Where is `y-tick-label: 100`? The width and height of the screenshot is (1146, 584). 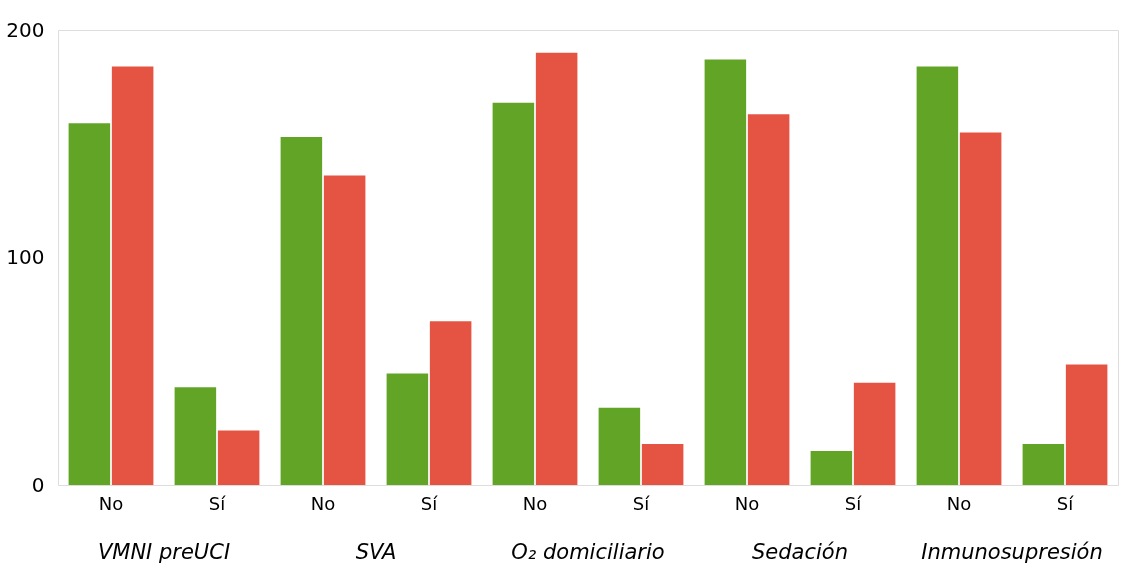 y-tick-label: 100 is located at coordinates (25, 257).